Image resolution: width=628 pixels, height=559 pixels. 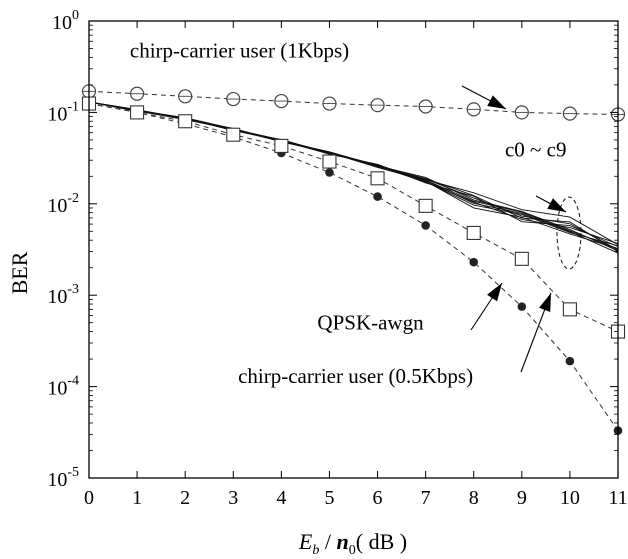 What do you see at coordinates (63, 387) in the screenshot?
I see `y-tick-label: 10⁻⁴` at bounding box center [63, 387].